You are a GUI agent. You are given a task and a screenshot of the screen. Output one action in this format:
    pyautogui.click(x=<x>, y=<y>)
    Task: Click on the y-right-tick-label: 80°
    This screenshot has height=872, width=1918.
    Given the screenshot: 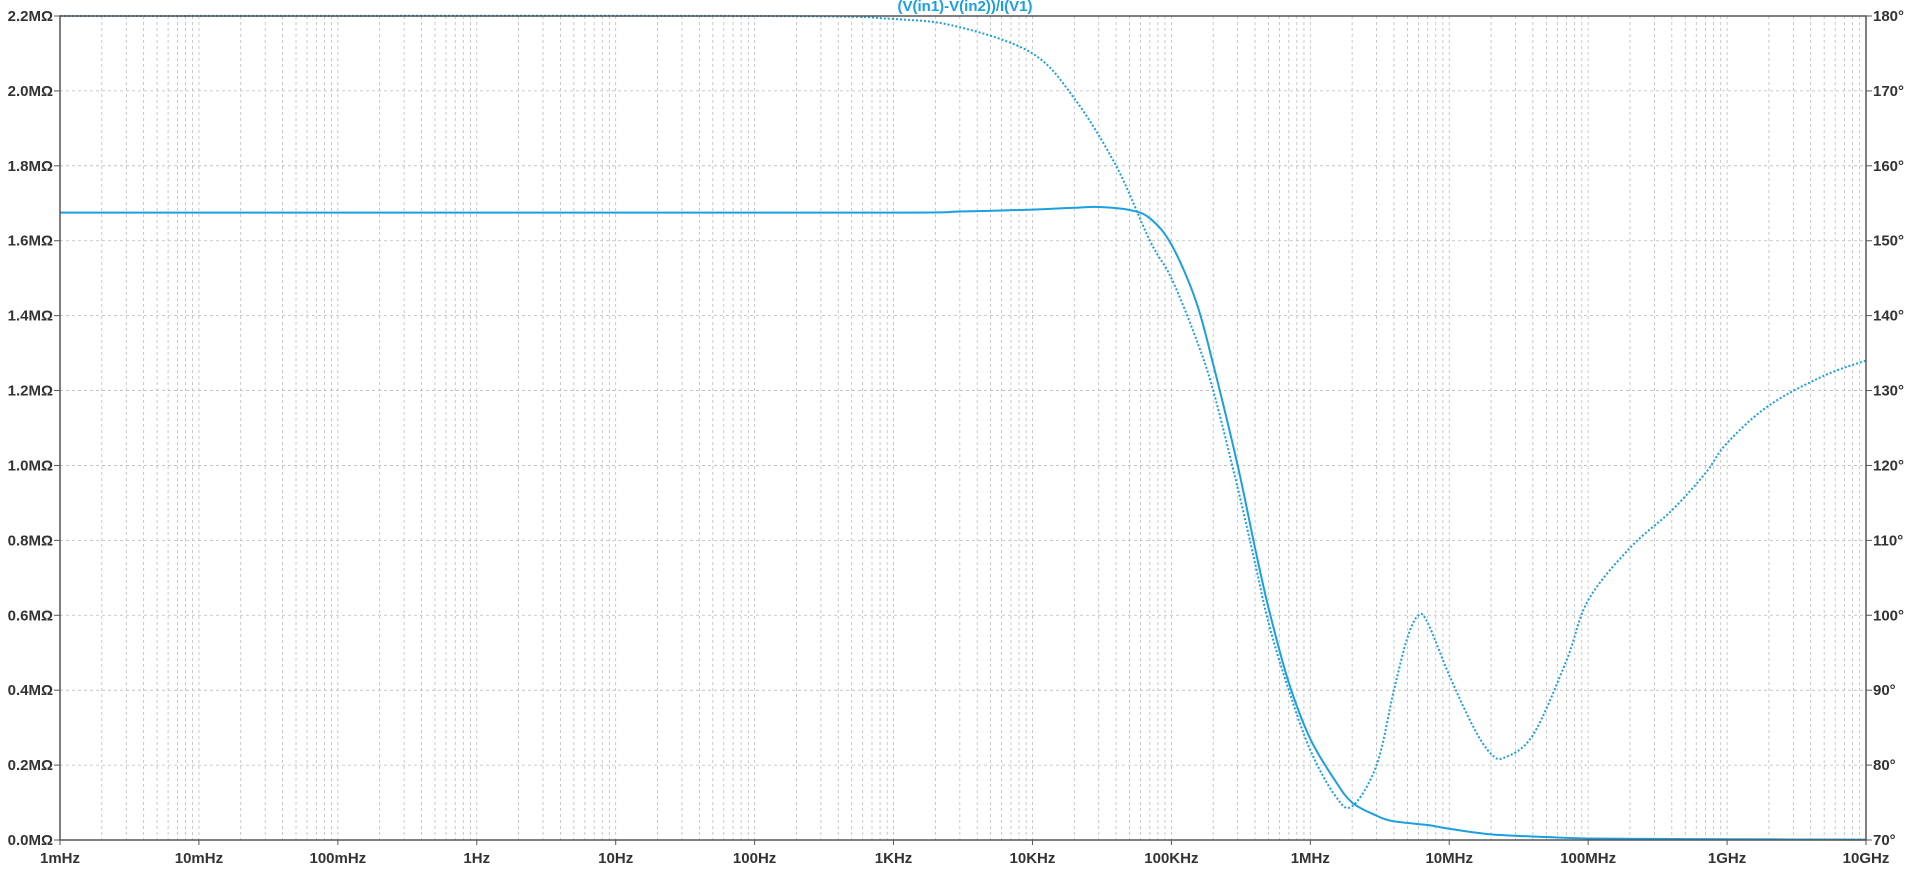 What is the action you would take?
    pyautogui.click(x=1884, y=765)
    